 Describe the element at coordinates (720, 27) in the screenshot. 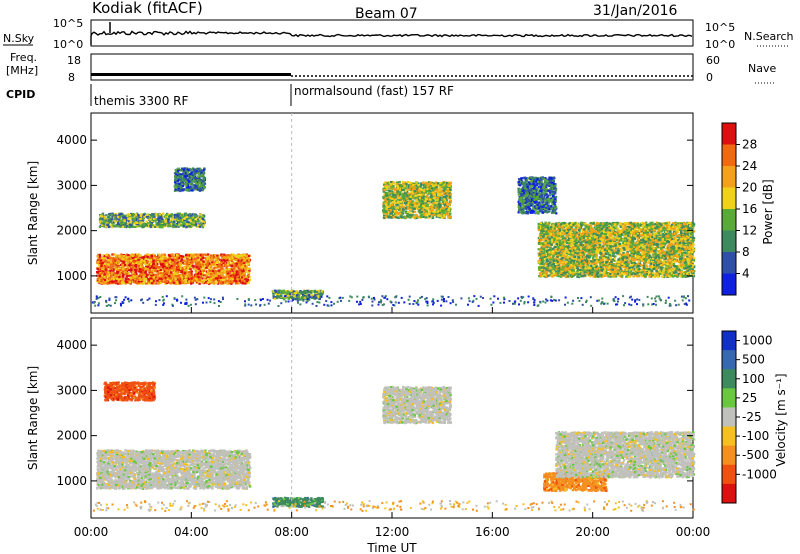

I see `nsearch-tick-top: 10^5` at that location.